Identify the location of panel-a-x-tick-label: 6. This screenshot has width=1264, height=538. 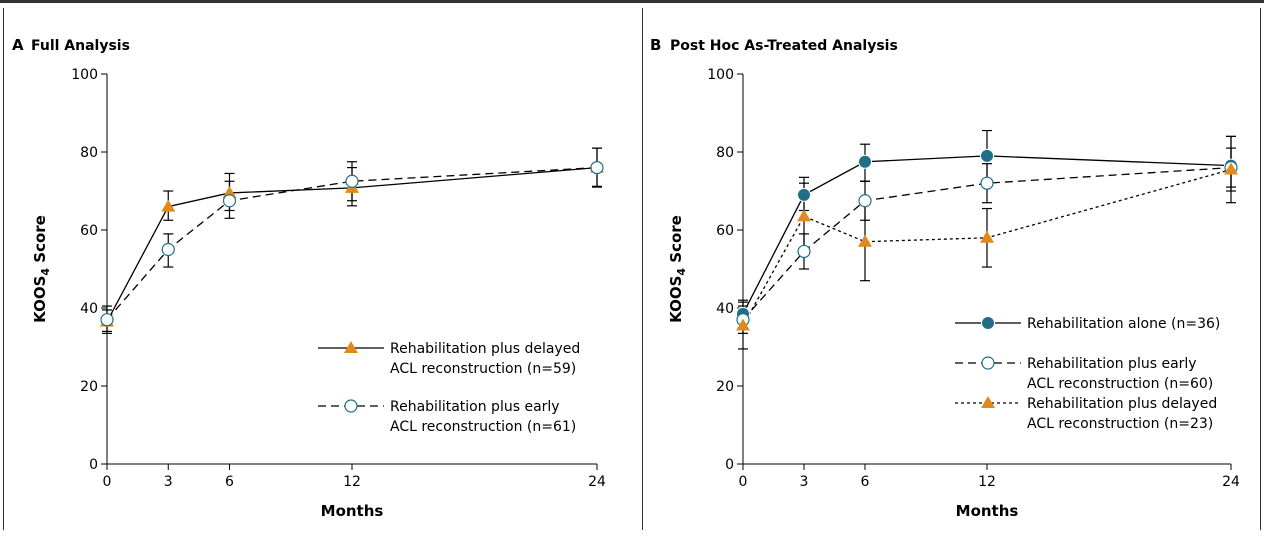
(229, 482).